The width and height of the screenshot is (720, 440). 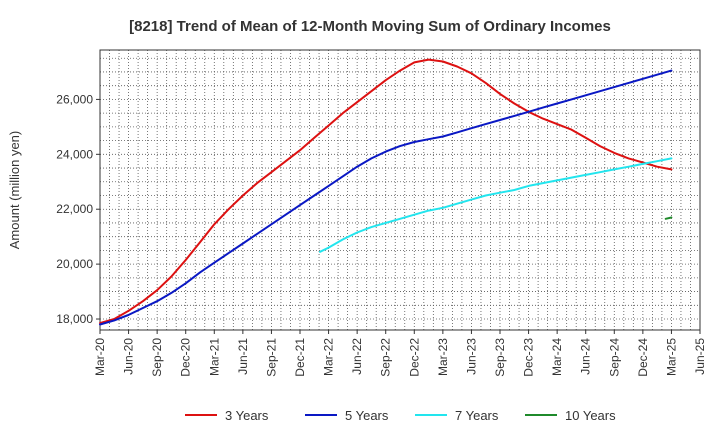 What do you see at coordinates (74, 209) in the screenshot?
I see `y-tick-label: 22,000` at bounding box center [74, 209].